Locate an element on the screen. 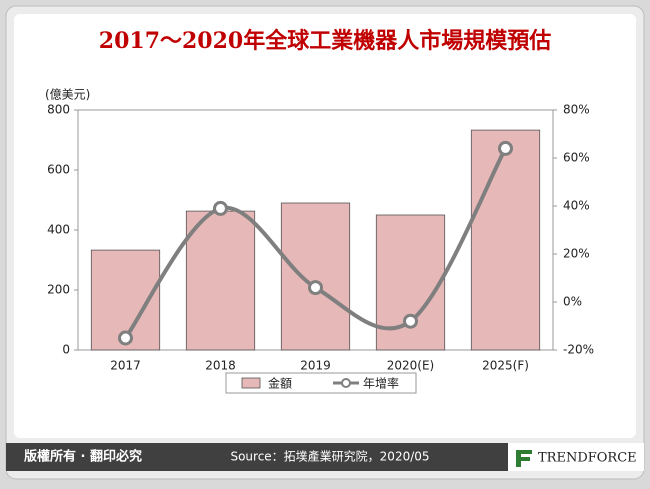 The height and width of the screenshot is (489, 650). y-tick-label: 400 is located at coordinates (58, 230).